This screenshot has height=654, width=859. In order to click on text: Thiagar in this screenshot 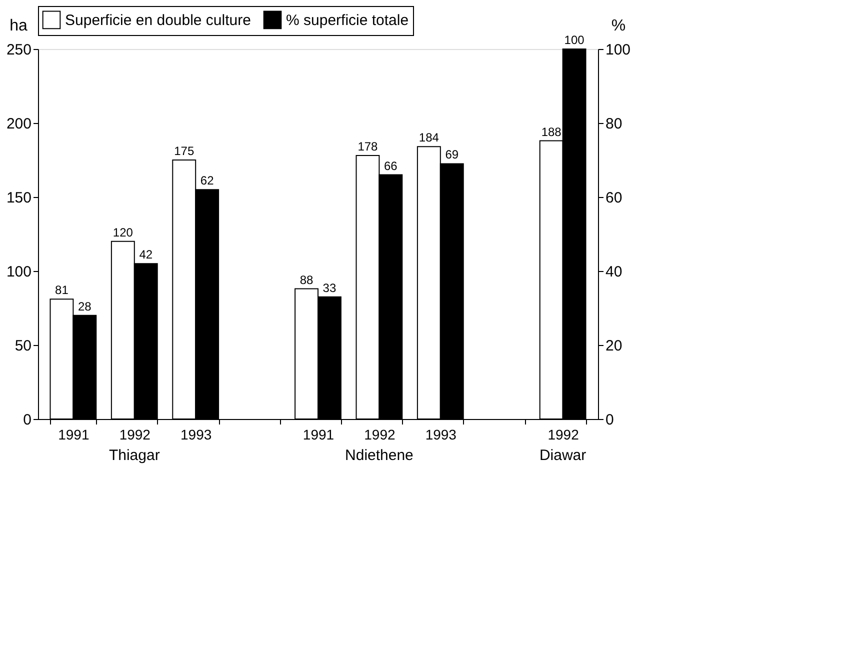, I will do `click(134, 455)`.